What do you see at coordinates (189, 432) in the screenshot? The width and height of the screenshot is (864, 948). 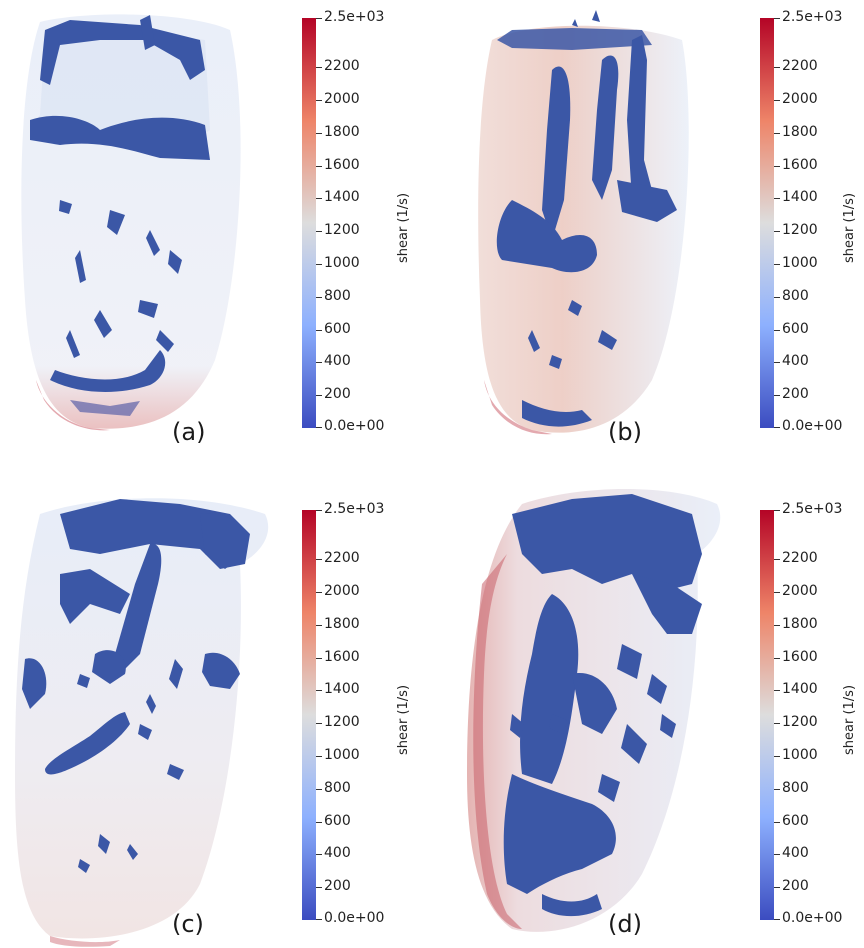 I see `panel-caption: (a)` at bounding box center [189, 432].